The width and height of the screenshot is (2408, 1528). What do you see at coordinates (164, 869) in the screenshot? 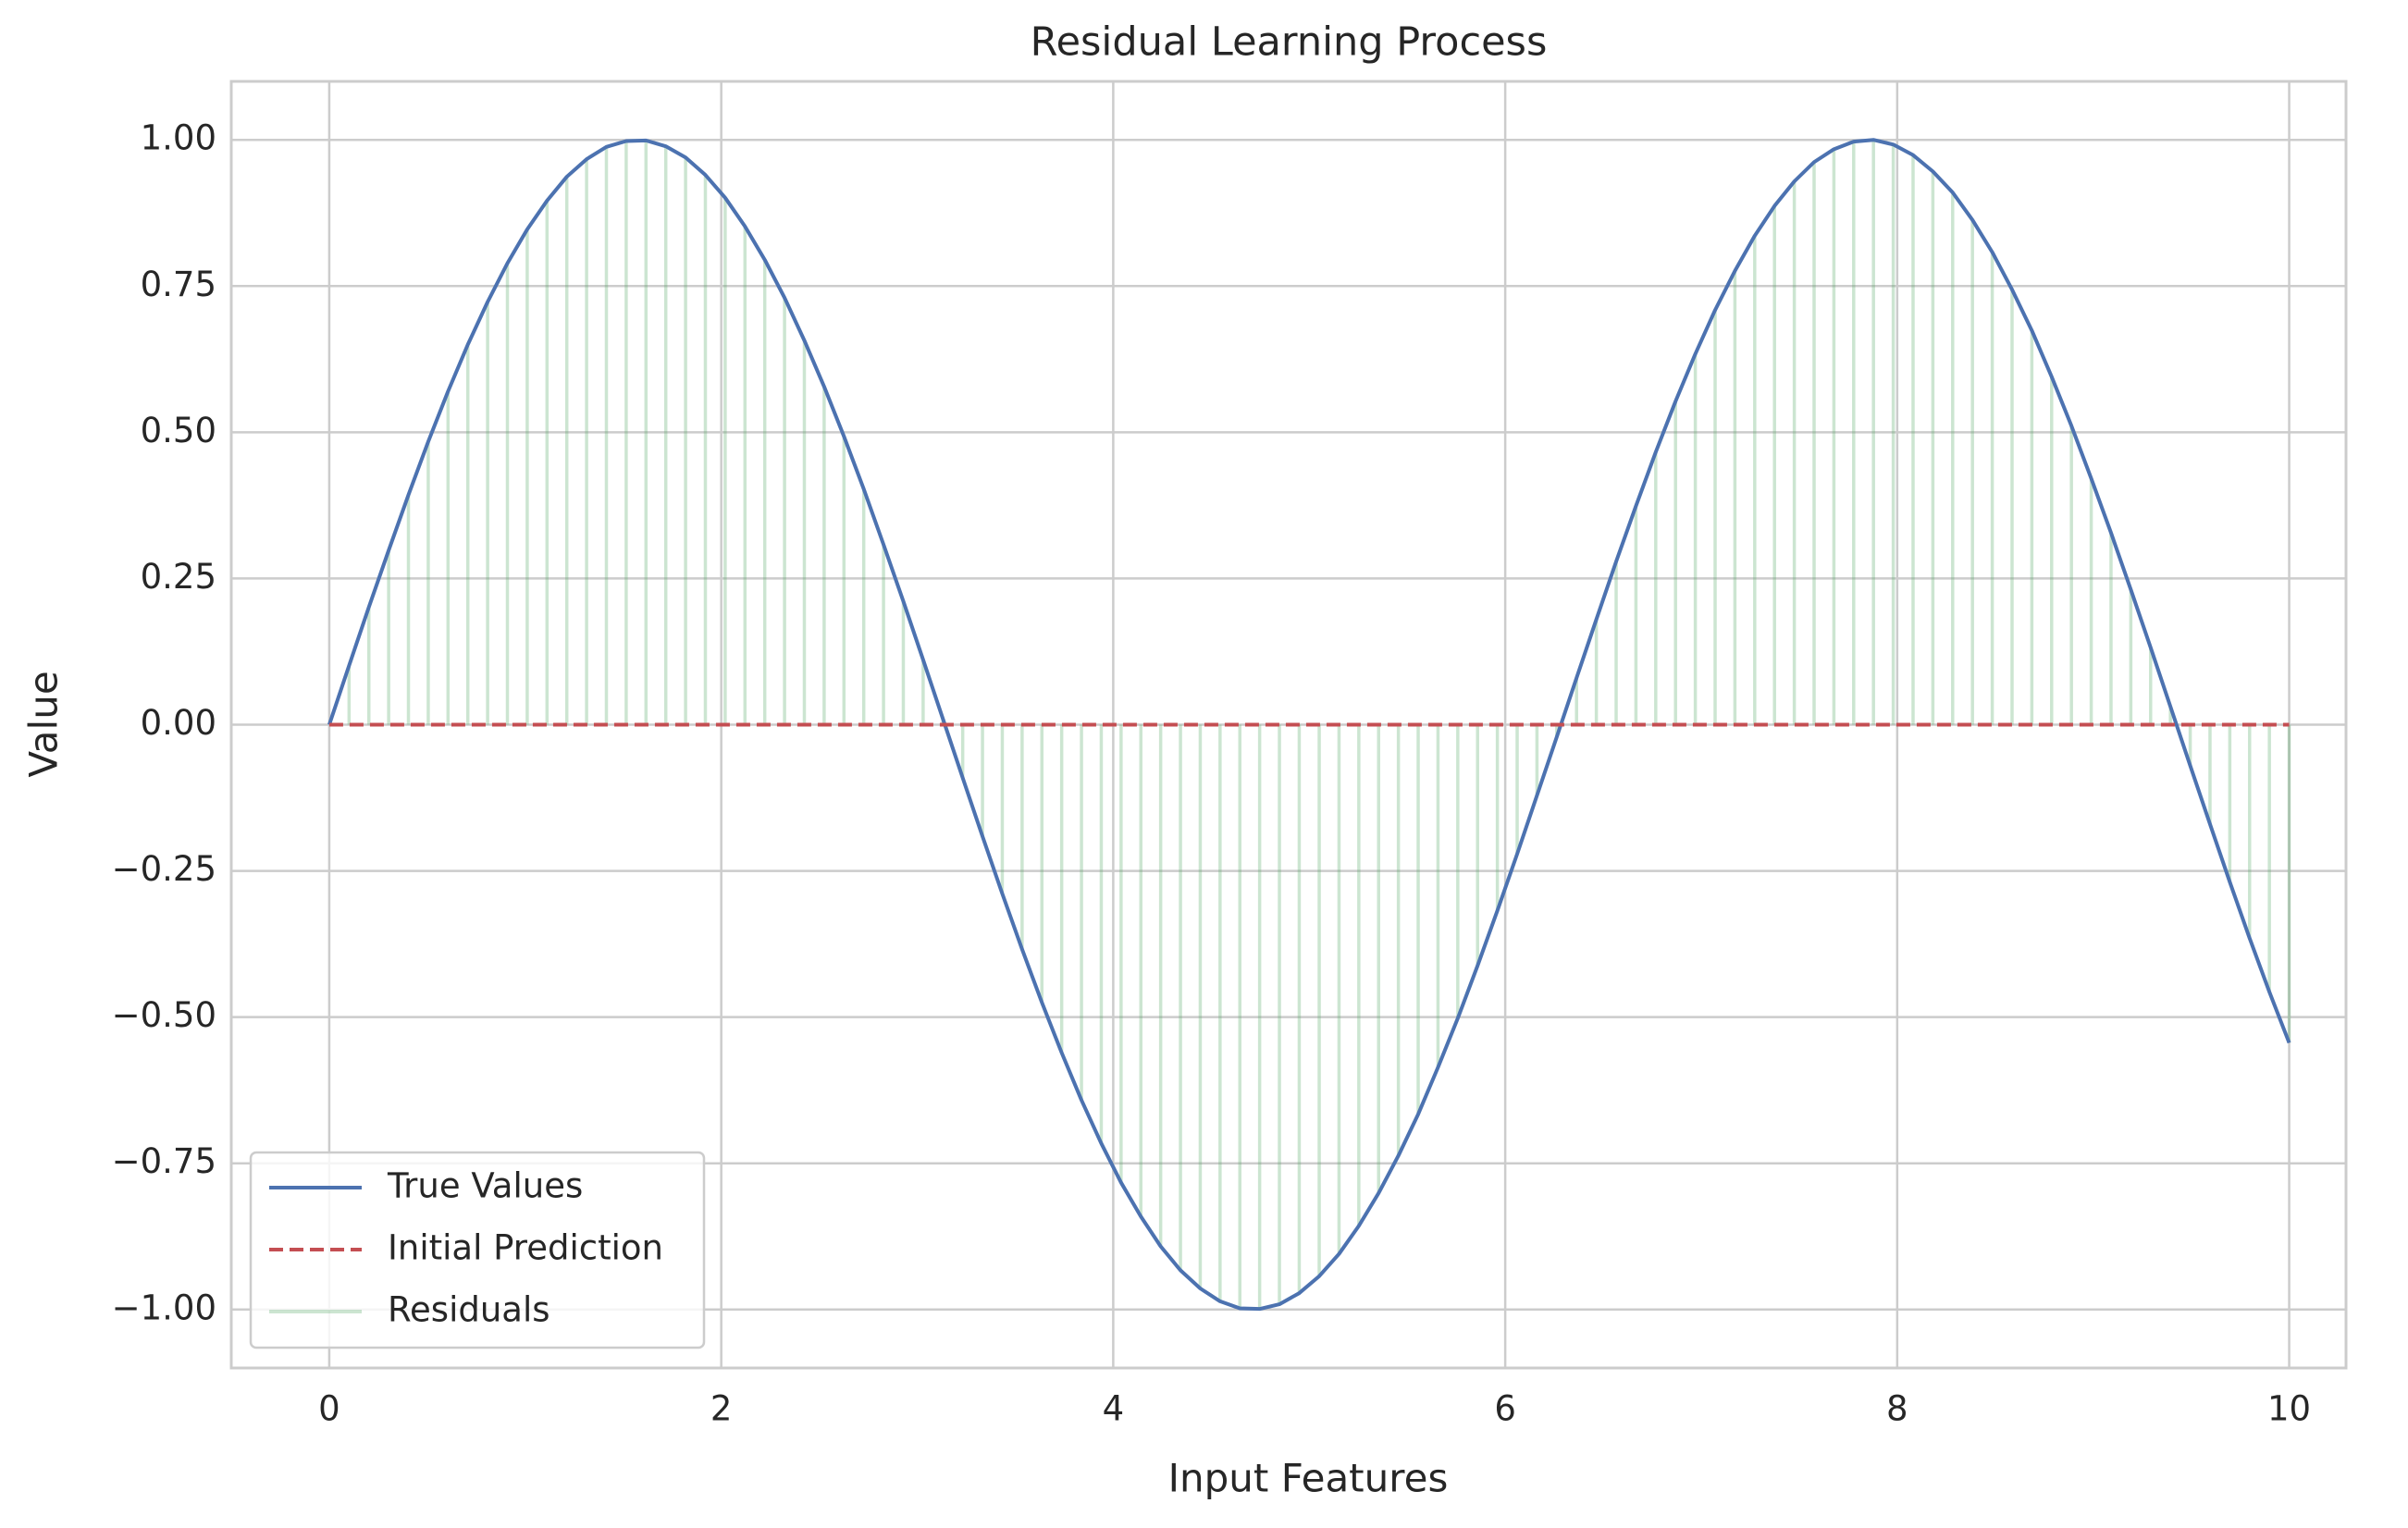
I see `y-tick-label: −0.25` at bounding box center [164, 869].